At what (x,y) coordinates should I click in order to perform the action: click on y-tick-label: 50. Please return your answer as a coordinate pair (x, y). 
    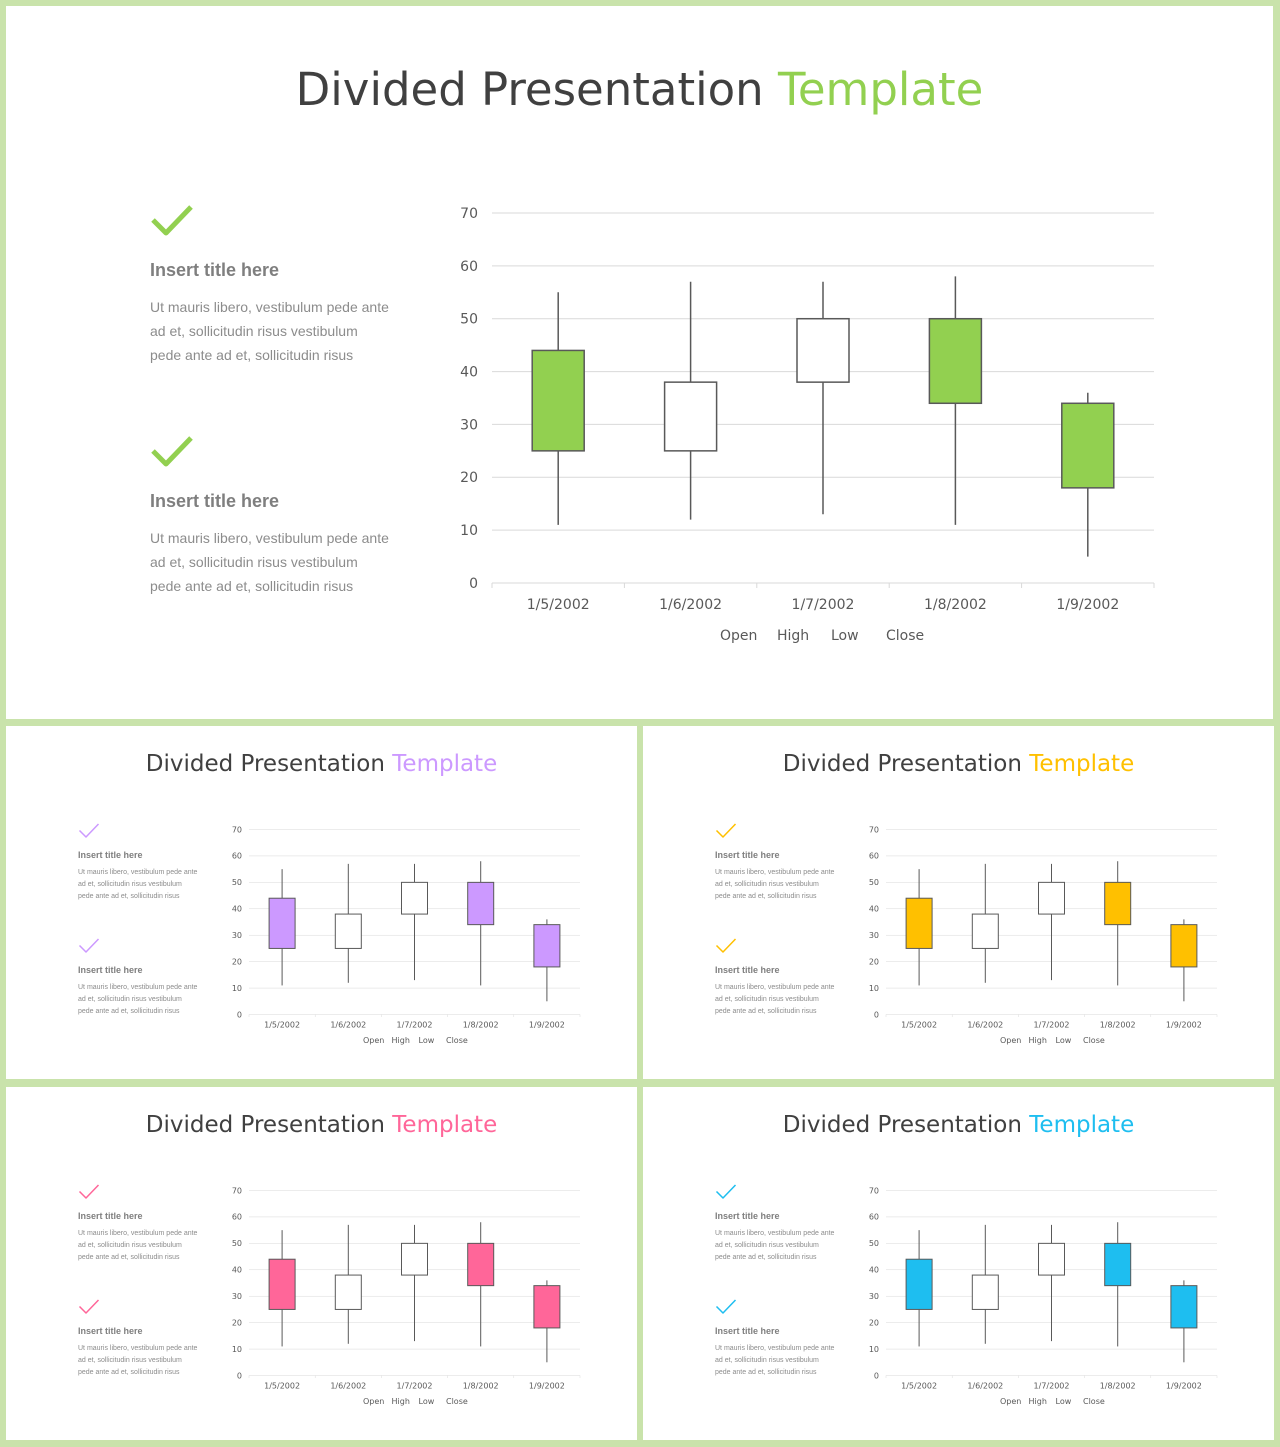
    Looking at the image, I should click on (237, 882).